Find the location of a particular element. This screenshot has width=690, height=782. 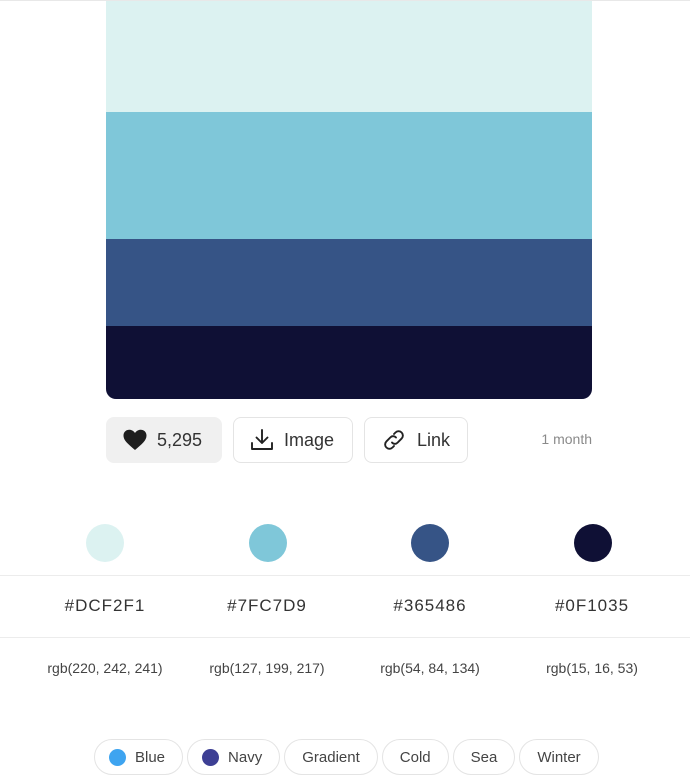

download-image-label: Image is located at coordinates (309, 439).